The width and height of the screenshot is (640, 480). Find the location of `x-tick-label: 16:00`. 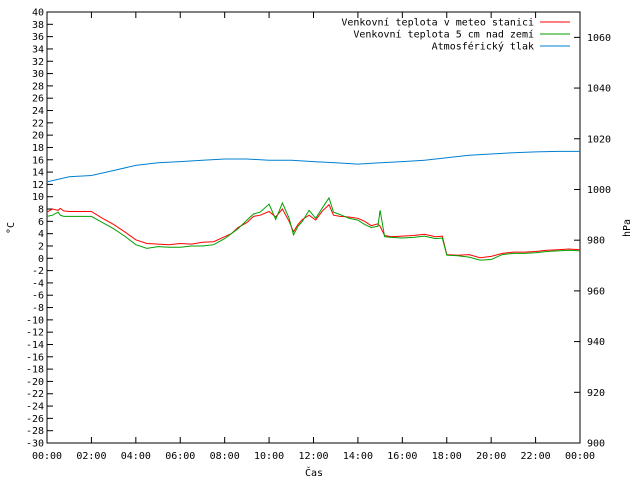

x-tick-label: 16:00 is located at coordinates (402, 456).